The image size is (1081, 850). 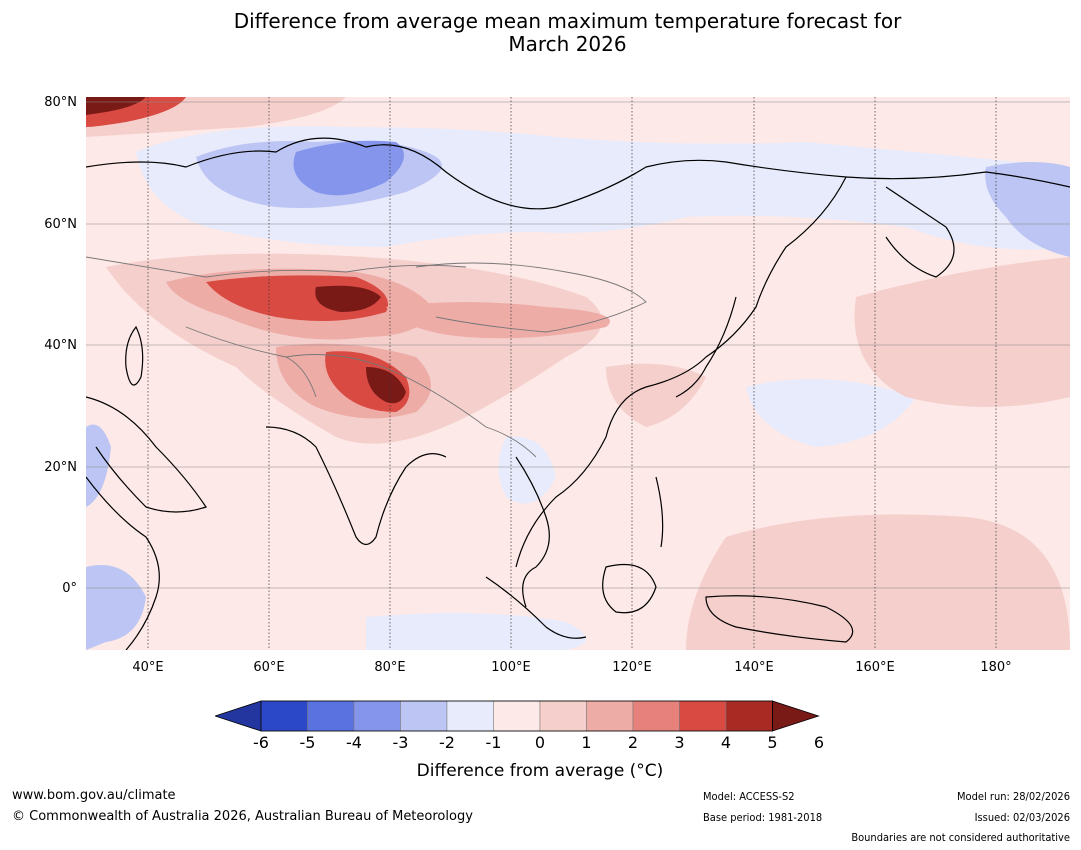 What do you see at coordinates (726, 742) in the screenshot?
I see `colorbar-tick-label: 4` at bounding box center [726, 742].